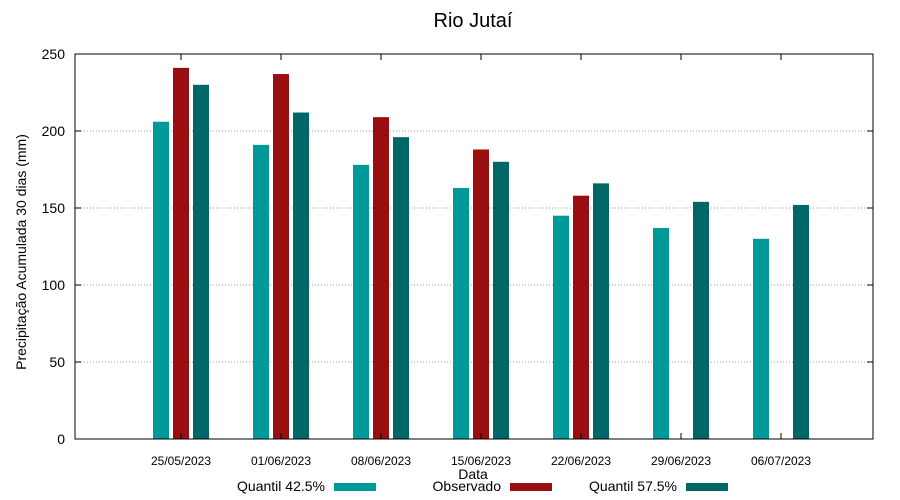 The height and width of the screenshot is (500, 900). I want to click on y-tick-label: 150, so click(54, 208).